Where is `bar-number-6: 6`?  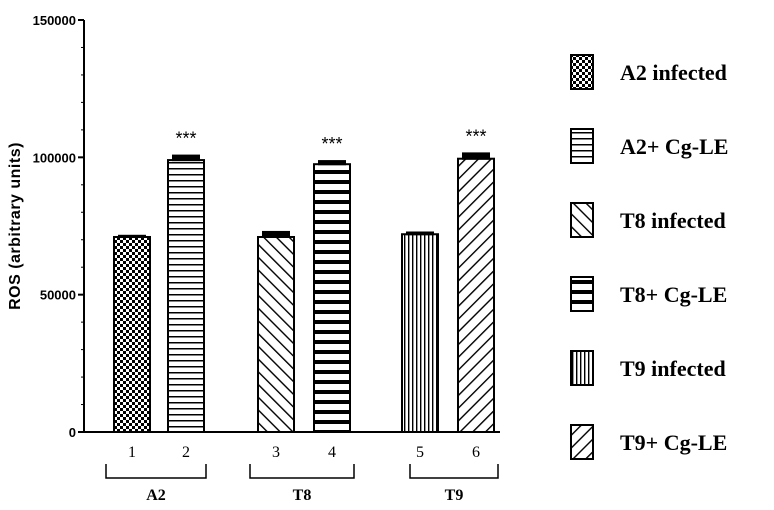 bar-number-6: 6 is located at coordinates (476, 452).